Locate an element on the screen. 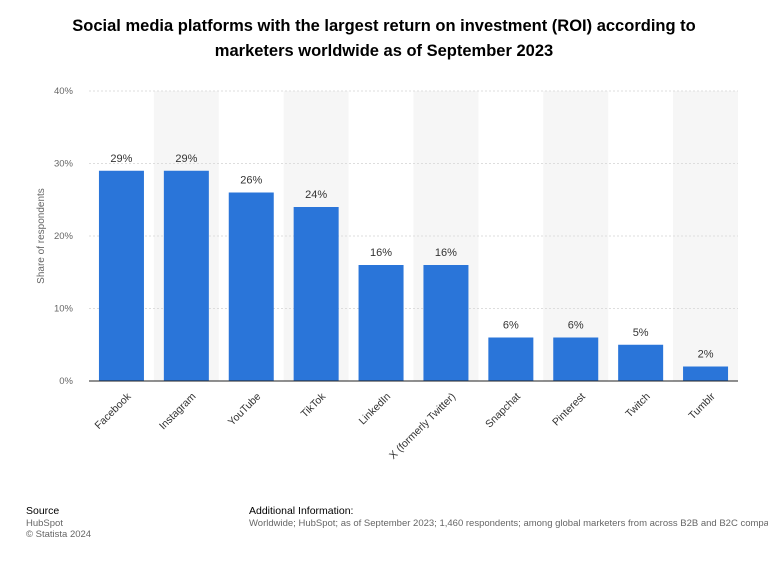  value-label: 2% is located at coordinates (706, 355).